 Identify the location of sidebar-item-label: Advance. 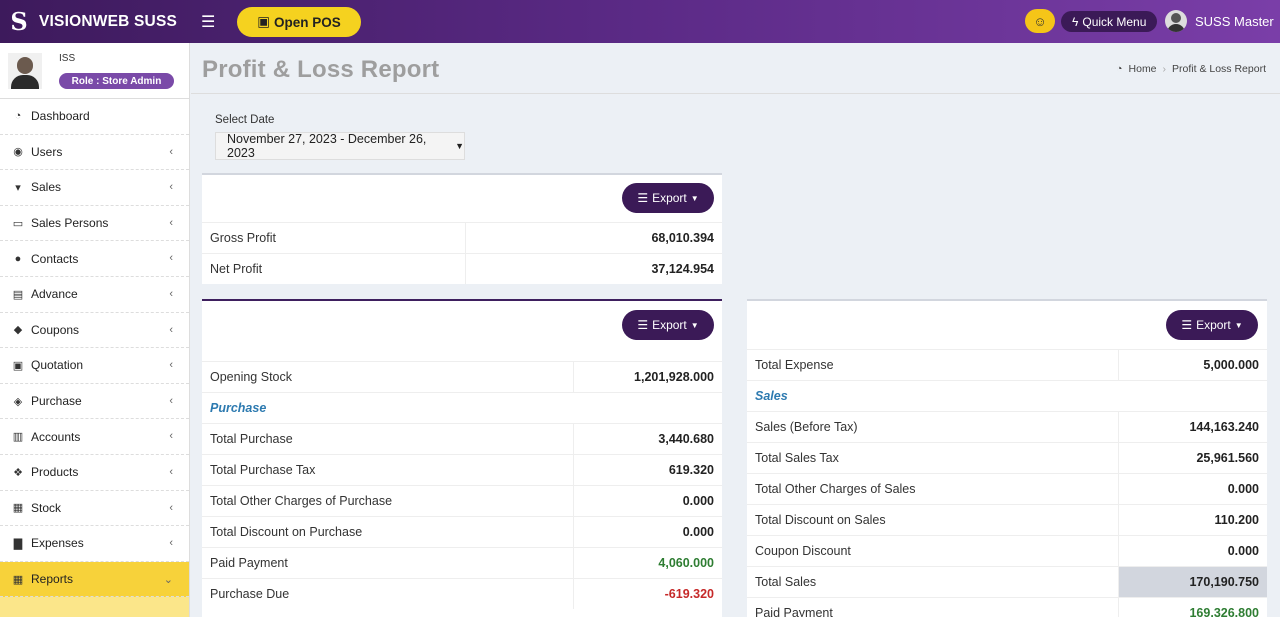
(54, 294).